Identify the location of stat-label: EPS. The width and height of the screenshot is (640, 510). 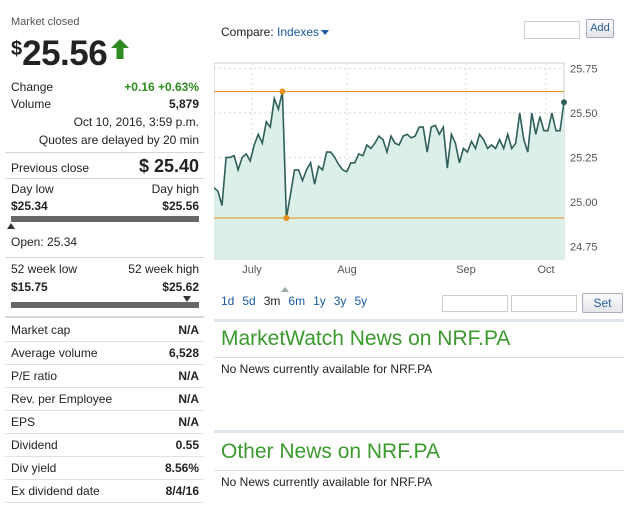
(23, 422).